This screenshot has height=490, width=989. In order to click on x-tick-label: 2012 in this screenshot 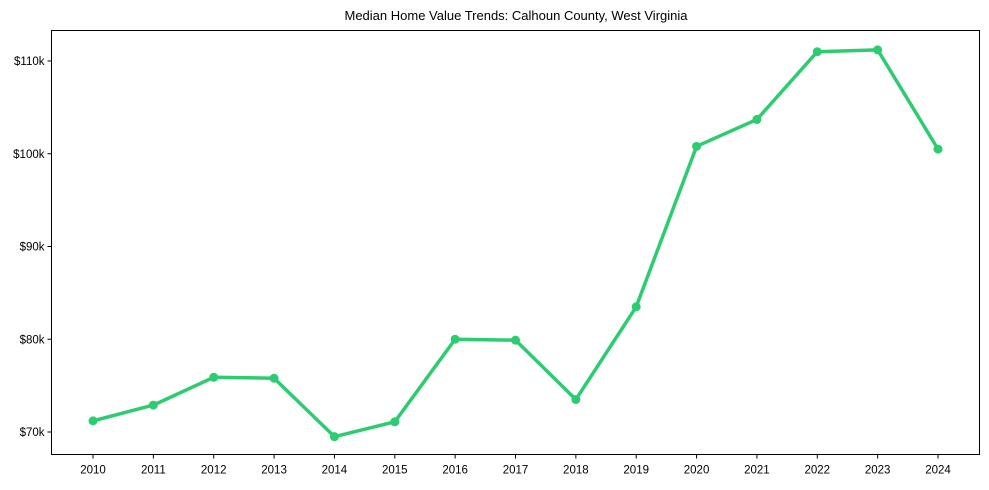, I will do `click(214, 471)`.